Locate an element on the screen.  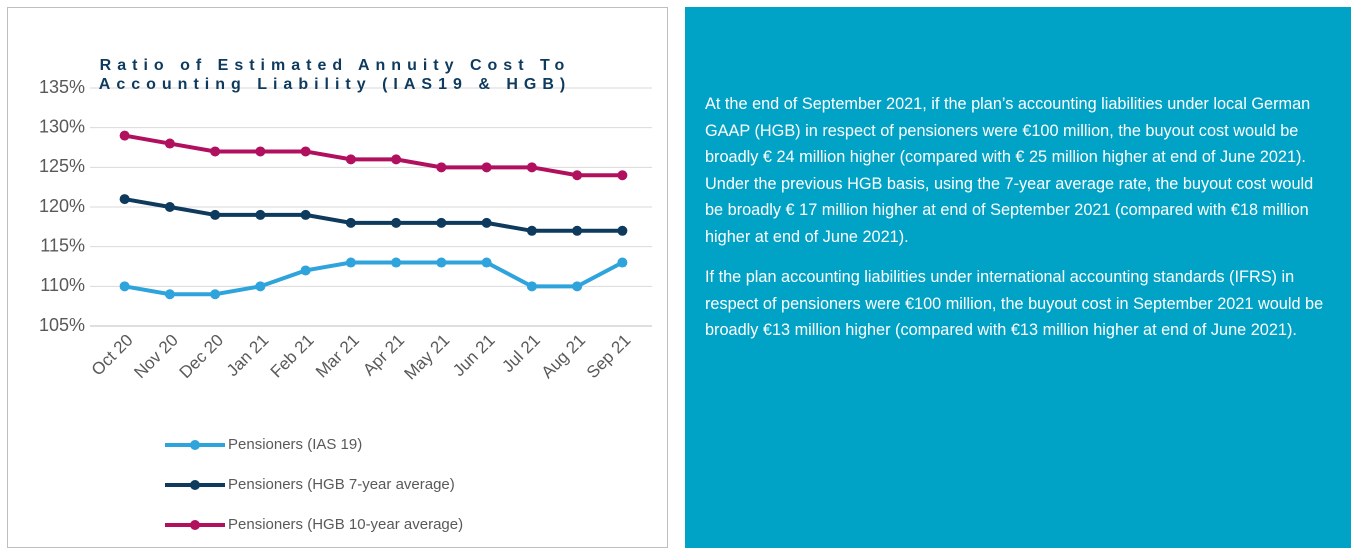
x-tick-label: Feb 21 is located at coordinates (292, 356).